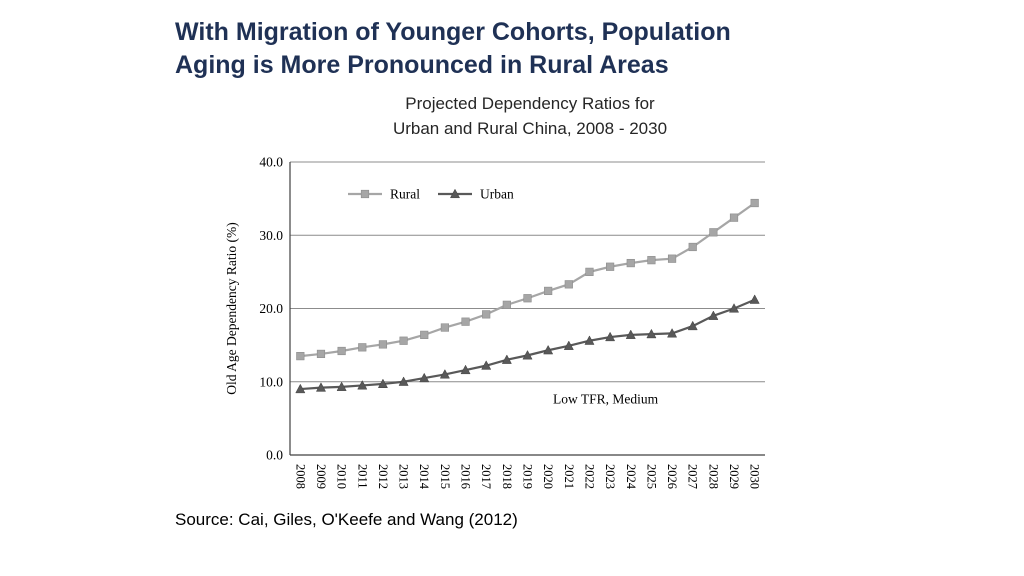 The height and width of the screenshot is (576, 1024). Describe the element at coordinates (610, 476) in the screenshot. I see `x-tick-label: 2023` at that location.